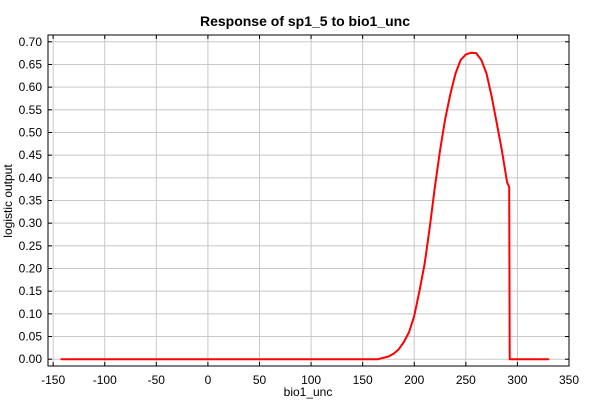 Image resolution: width=600 pixels, height=405 pixels. What do you see at coordinates (31, 337) in the screenshot?
I see `y-tick-label: 0.05` at bounding box center [31, 337].